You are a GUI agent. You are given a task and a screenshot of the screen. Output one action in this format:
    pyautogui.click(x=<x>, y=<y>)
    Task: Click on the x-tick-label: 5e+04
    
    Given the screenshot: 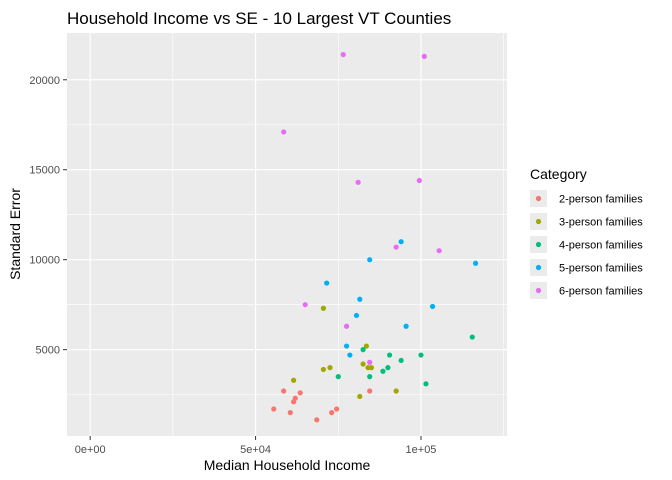 What is the action you would take?
    pyautogui.click(x=255, y=450)
    